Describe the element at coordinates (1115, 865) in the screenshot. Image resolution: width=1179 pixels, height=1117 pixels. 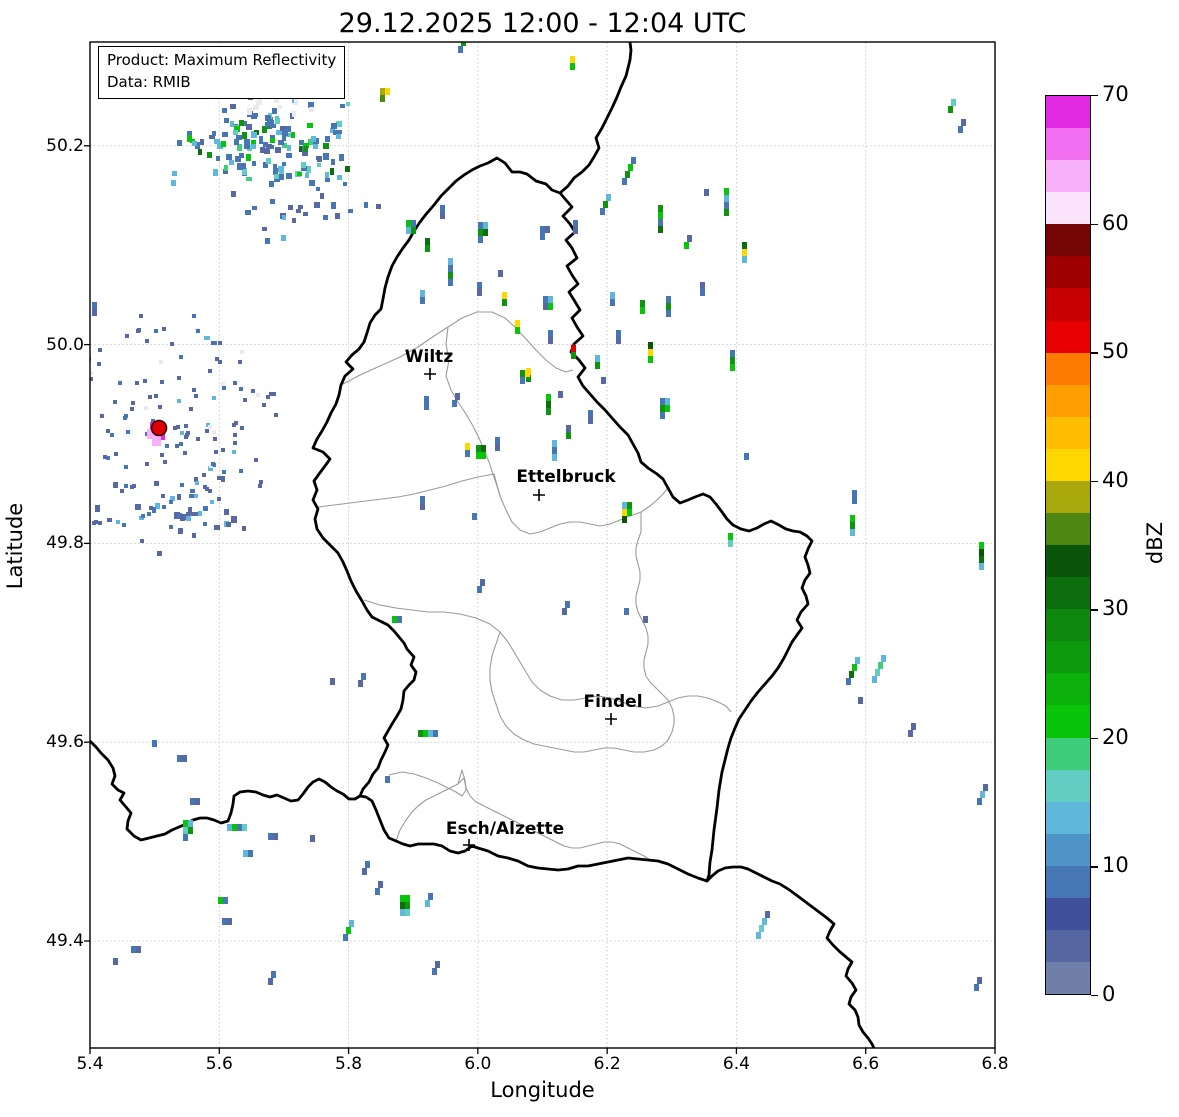
I see `colorbar-tick-label: 10` at that location.